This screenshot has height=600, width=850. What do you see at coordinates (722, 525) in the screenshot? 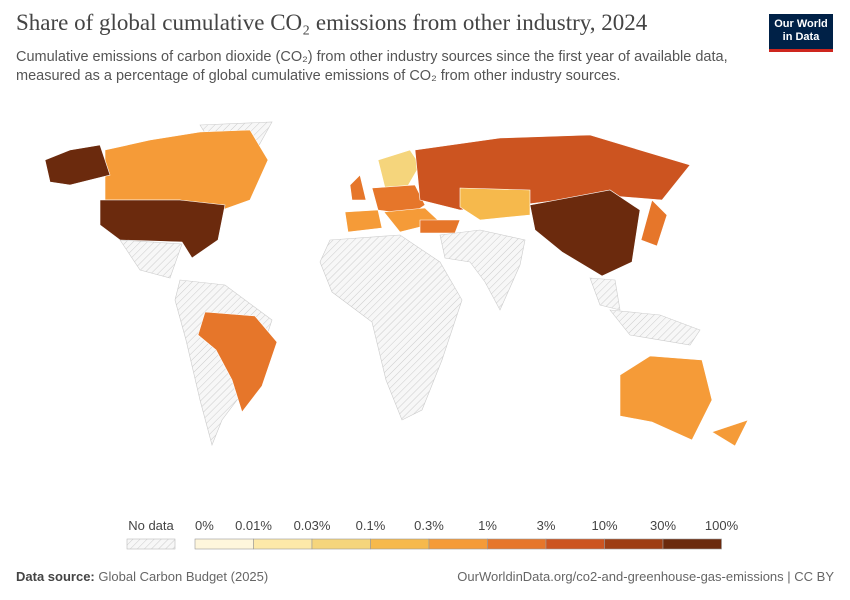
I see `legend-label: 100%` at bounding box center [722, 525].